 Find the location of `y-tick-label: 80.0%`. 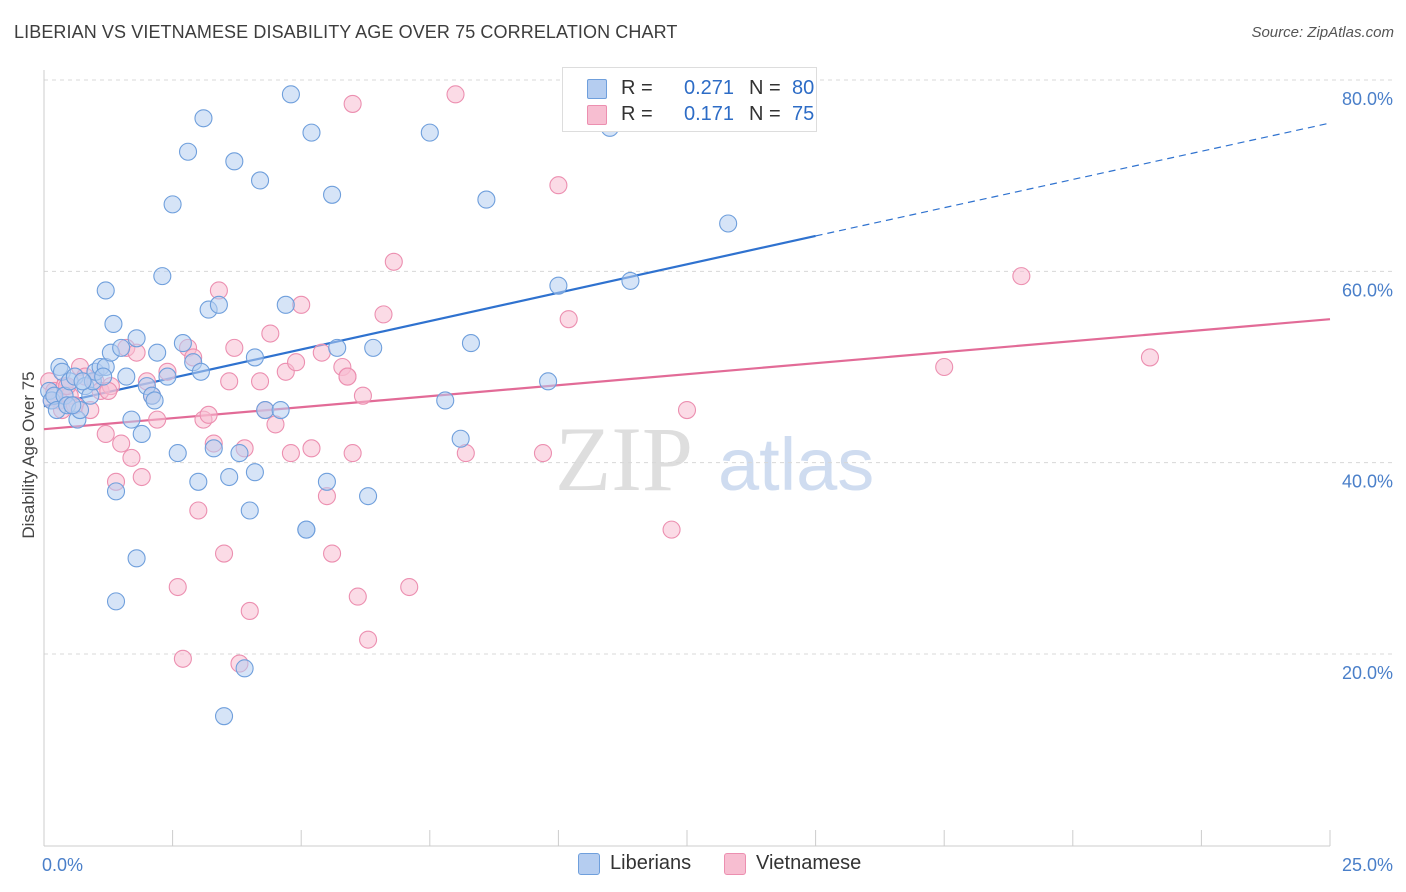

y-tick-label: 80.0% is located at coordinates (1367, 99).